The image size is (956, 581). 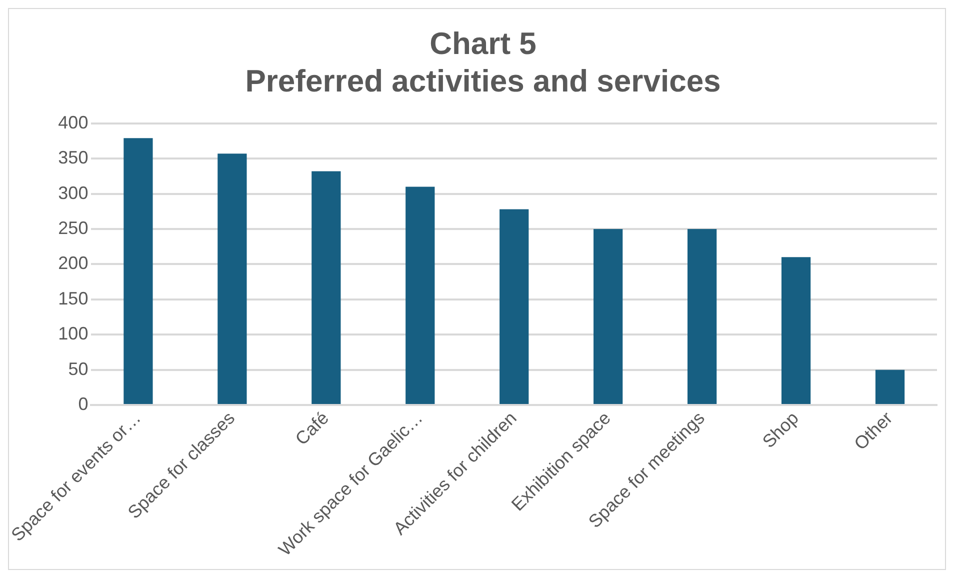 What do you see at coordinates (83, 404) in the screenshot?
I see `y-tick-label: 0` at bounding box center [83, 404].